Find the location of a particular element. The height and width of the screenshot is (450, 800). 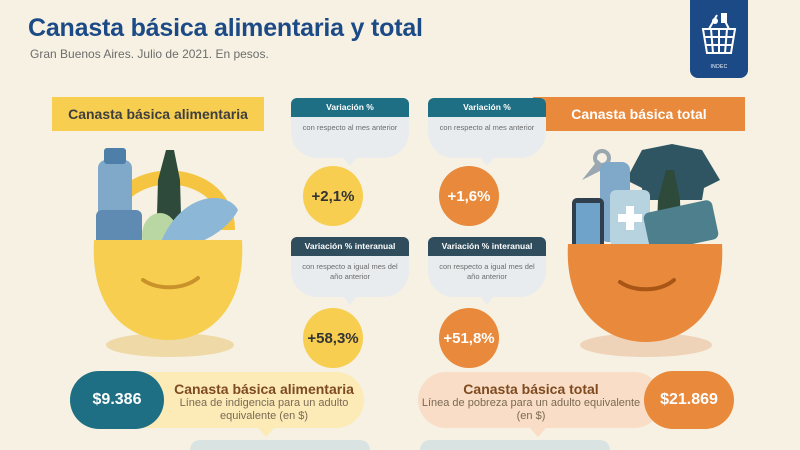

monthly-variation-value-right: +1,6% is located at coordinates (469, 196).